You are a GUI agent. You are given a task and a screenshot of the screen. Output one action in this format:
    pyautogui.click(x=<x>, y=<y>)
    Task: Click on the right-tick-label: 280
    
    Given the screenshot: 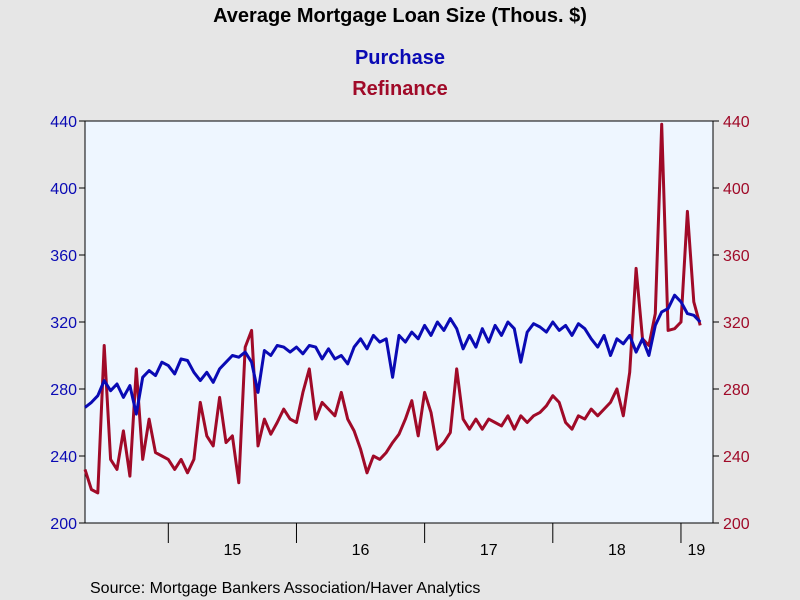 What is the action you would take?
    pyautogui.click(x=736, y=390)
    